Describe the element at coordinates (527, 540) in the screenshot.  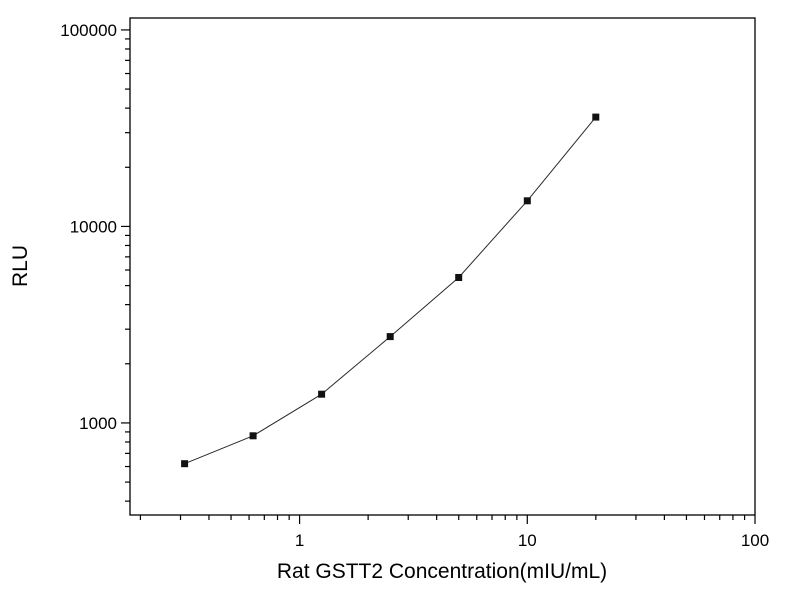
I see `x-tick-label: 10` at that location.